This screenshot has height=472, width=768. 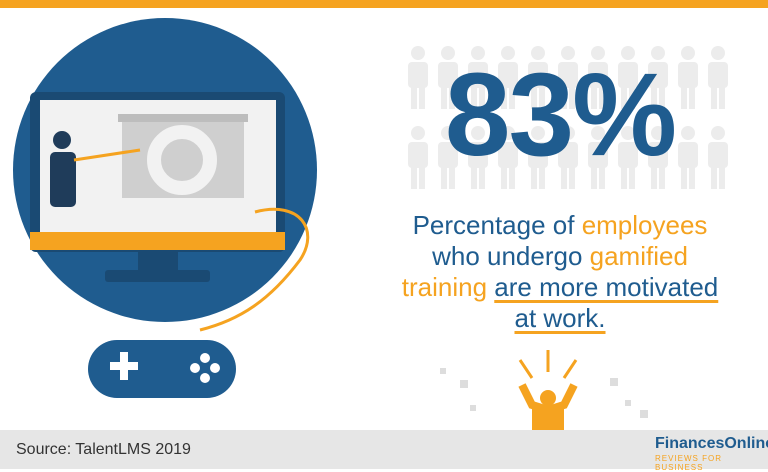 What do you see at coordinates (544, 390) in the screenshot?
I see `celebrating-person` at bounding box center [544, 390].